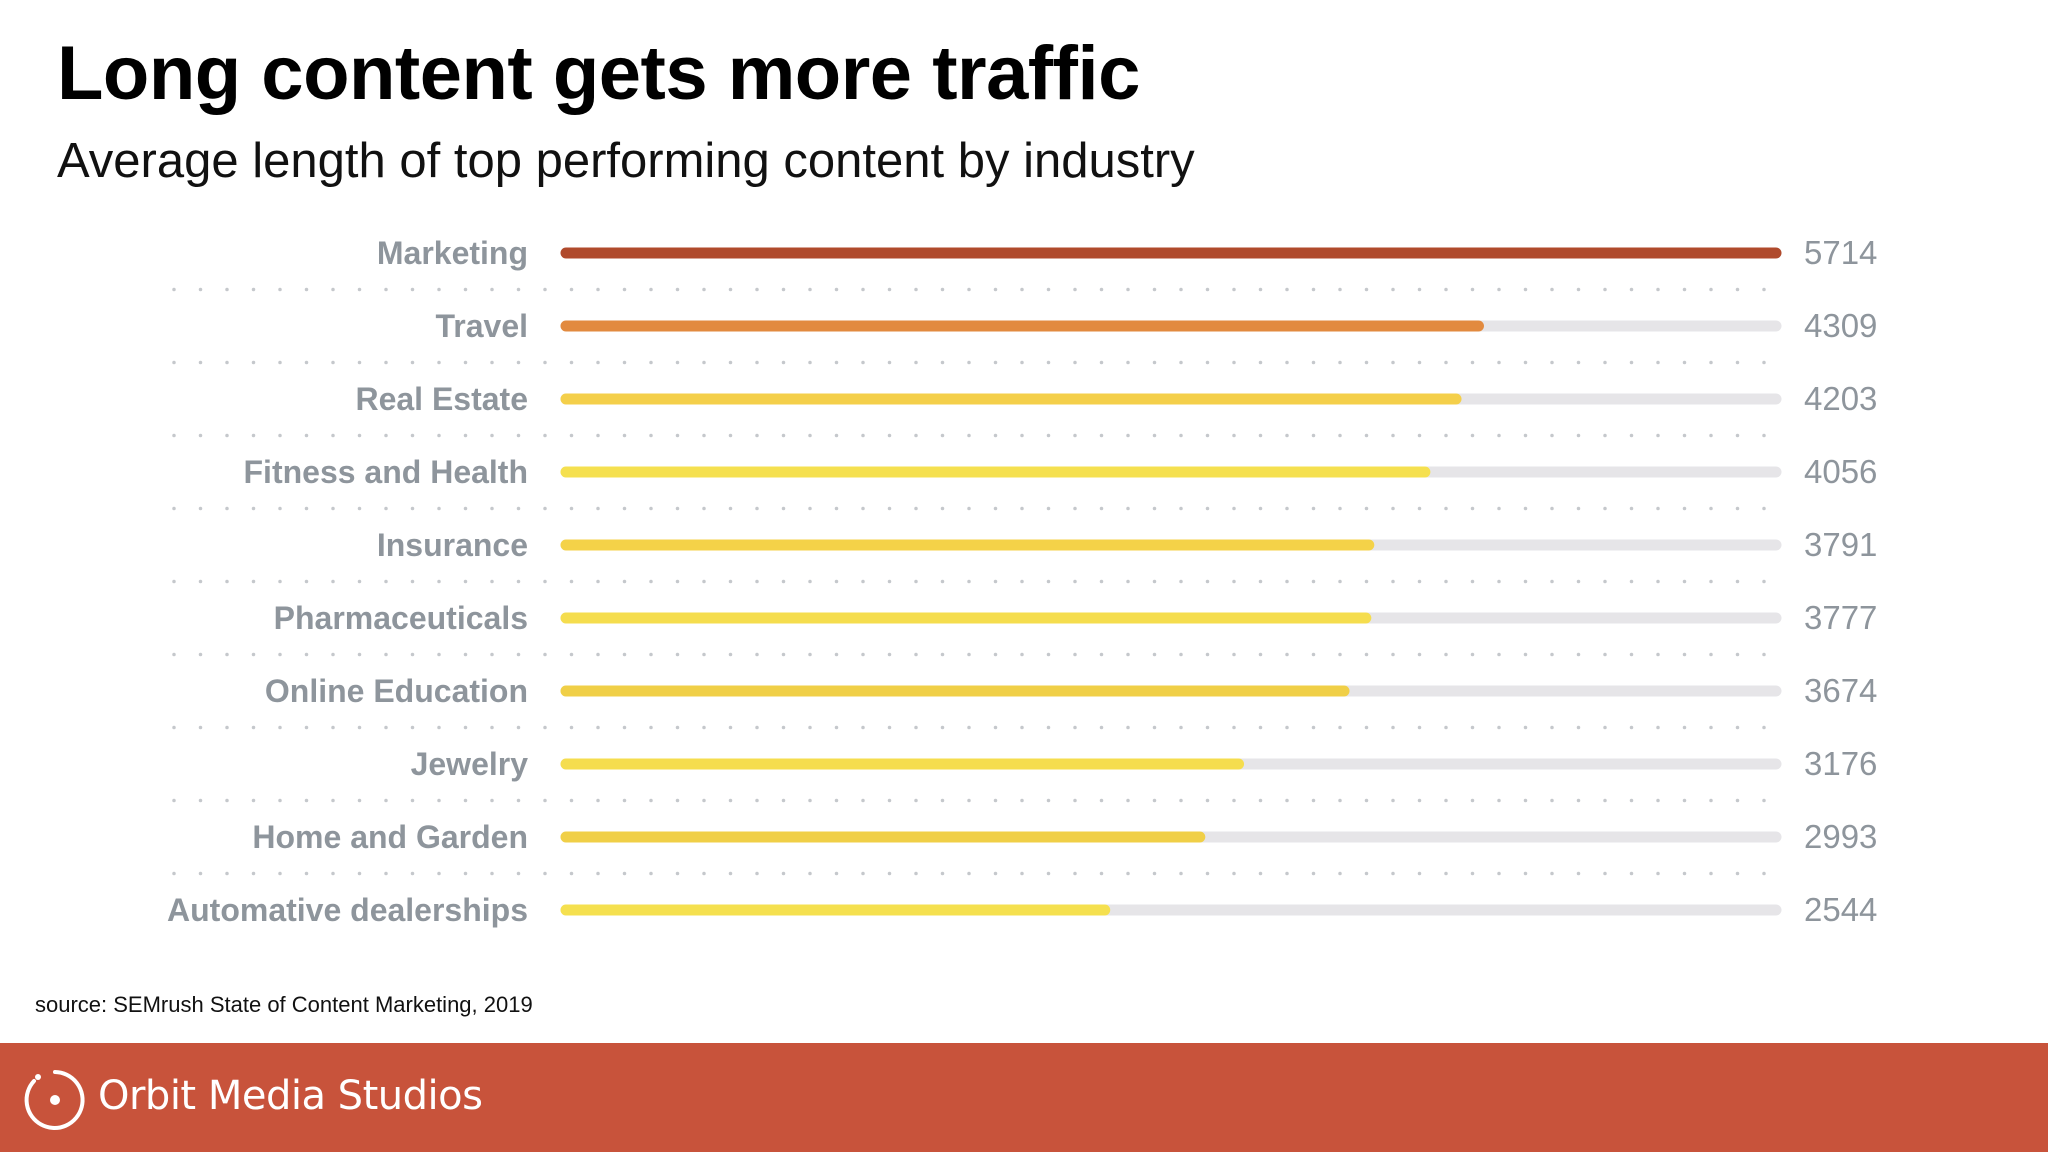  Describe the element at coordinates (401, 618) in the screenshot. I see `category-label: Pharmaceuticals` at that location.